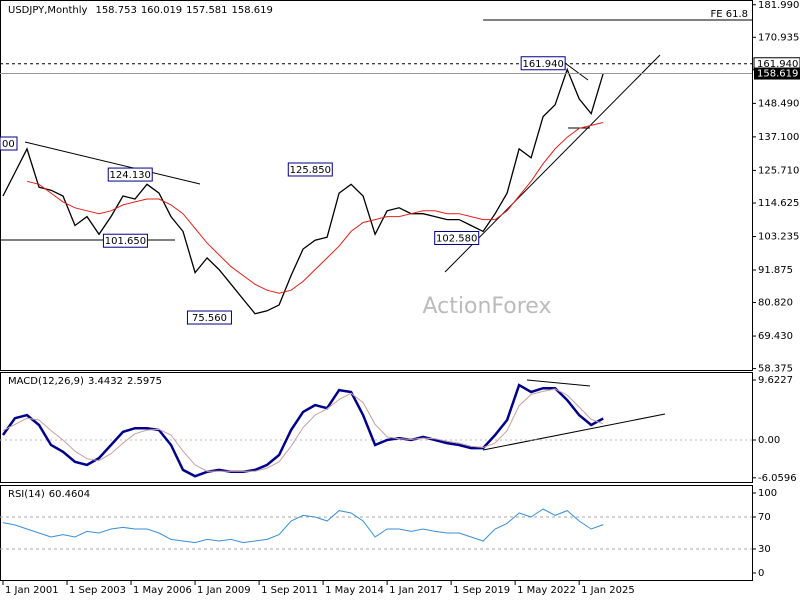 The width and height of the screenshot is (800, 600). Describe the element at coordinates (206, 10) in the screenshot. I see `low: 157.581` at that location.